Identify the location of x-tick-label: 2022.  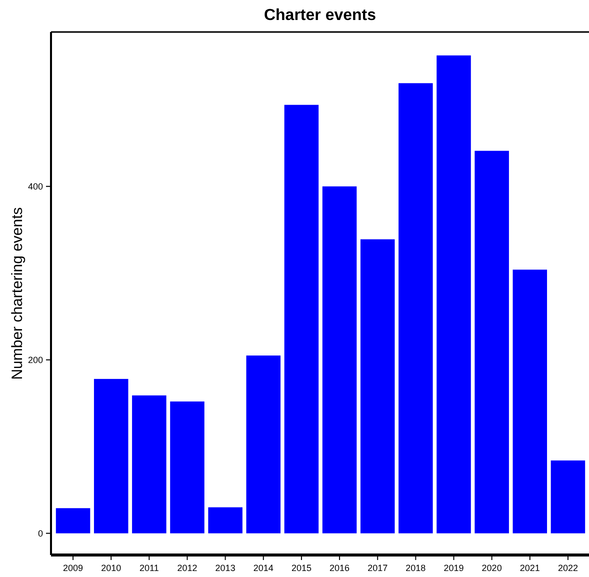
(568, 568).